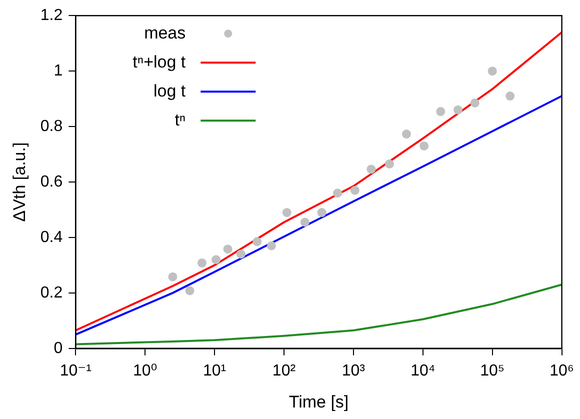  Describe the element at coordinates (284, 371) in the screenshot. I see `x-tick-label: 10²` at that location.